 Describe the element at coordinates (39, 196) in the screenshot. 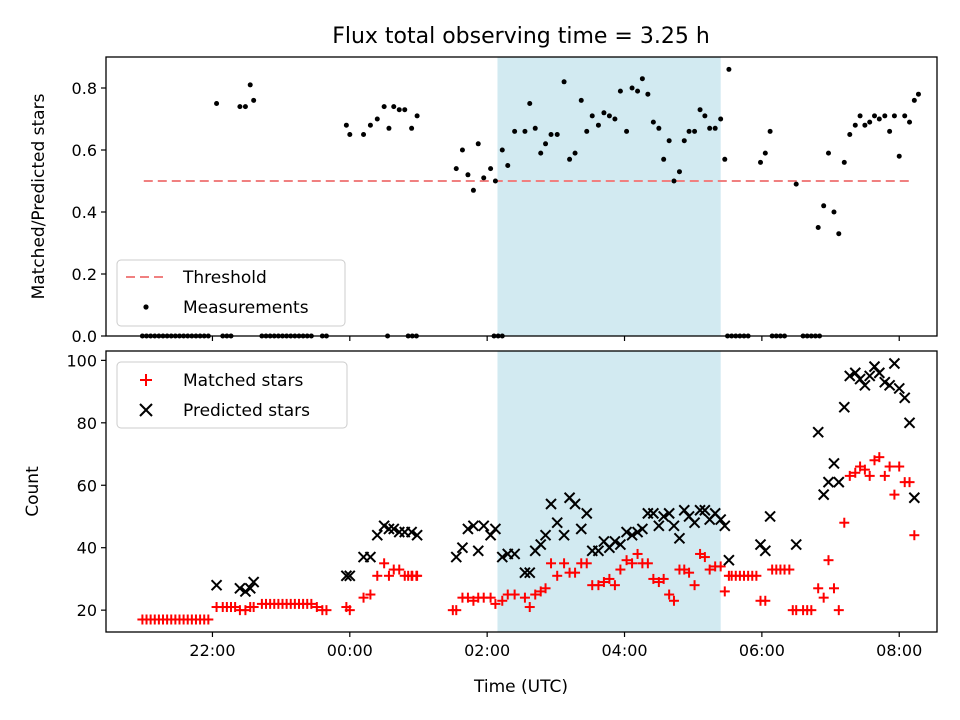

I see `top-y-axis-label: Matched/Predicted stars` at that location.